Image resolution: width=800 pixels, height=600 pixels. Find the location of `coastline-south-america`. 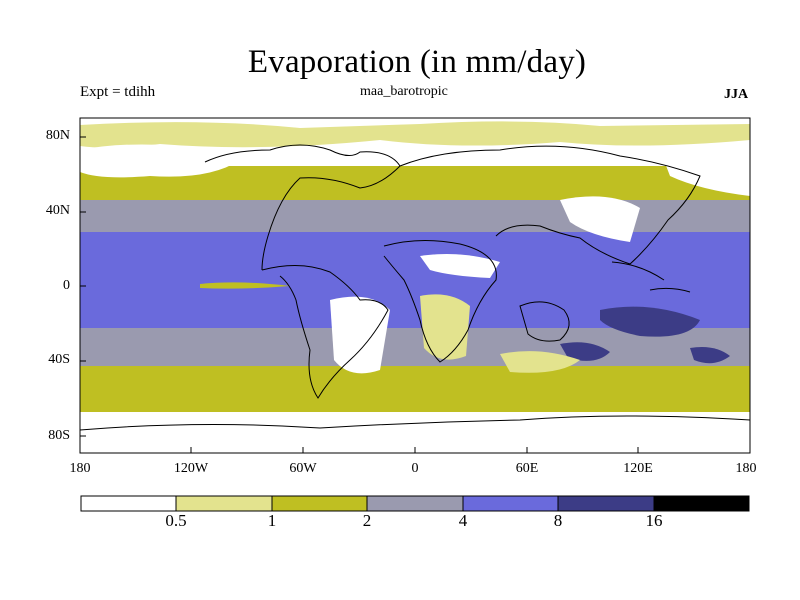

coastline-south-america is located at coordinates (325, 331).